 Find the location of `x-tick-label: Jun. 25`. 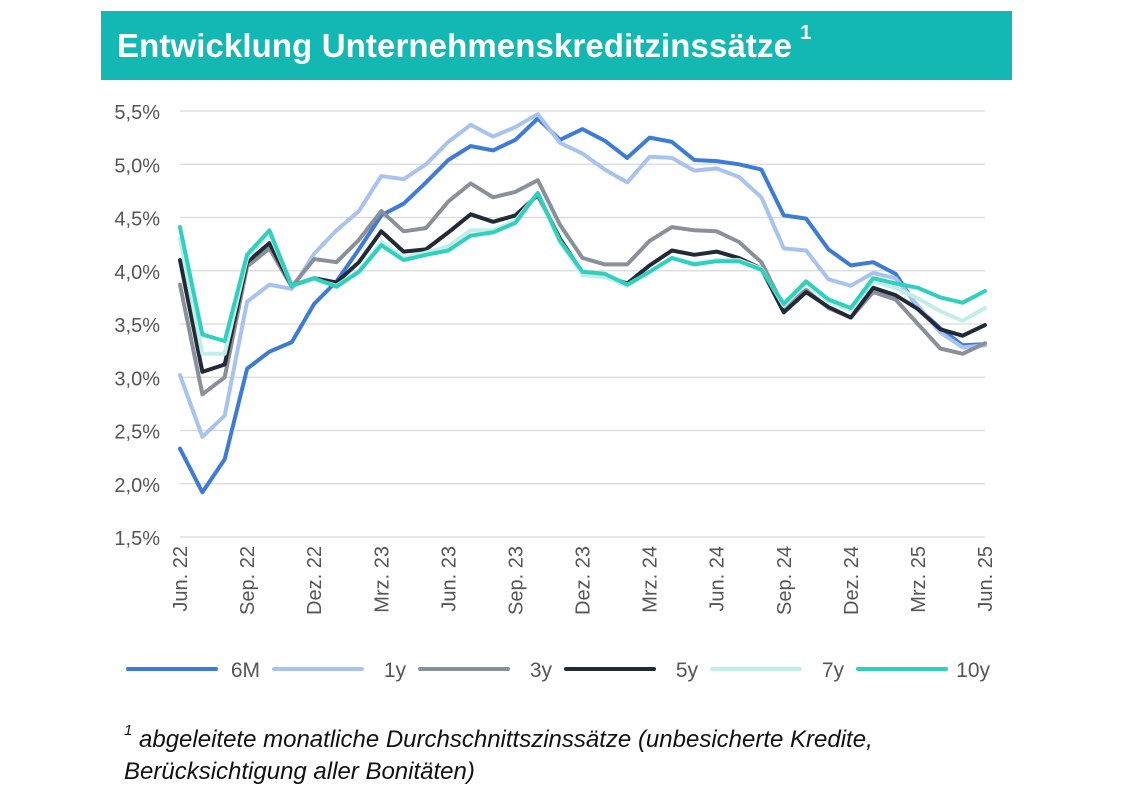

x-tick-label: Jun. 25 is located at coordinates (986, 579).